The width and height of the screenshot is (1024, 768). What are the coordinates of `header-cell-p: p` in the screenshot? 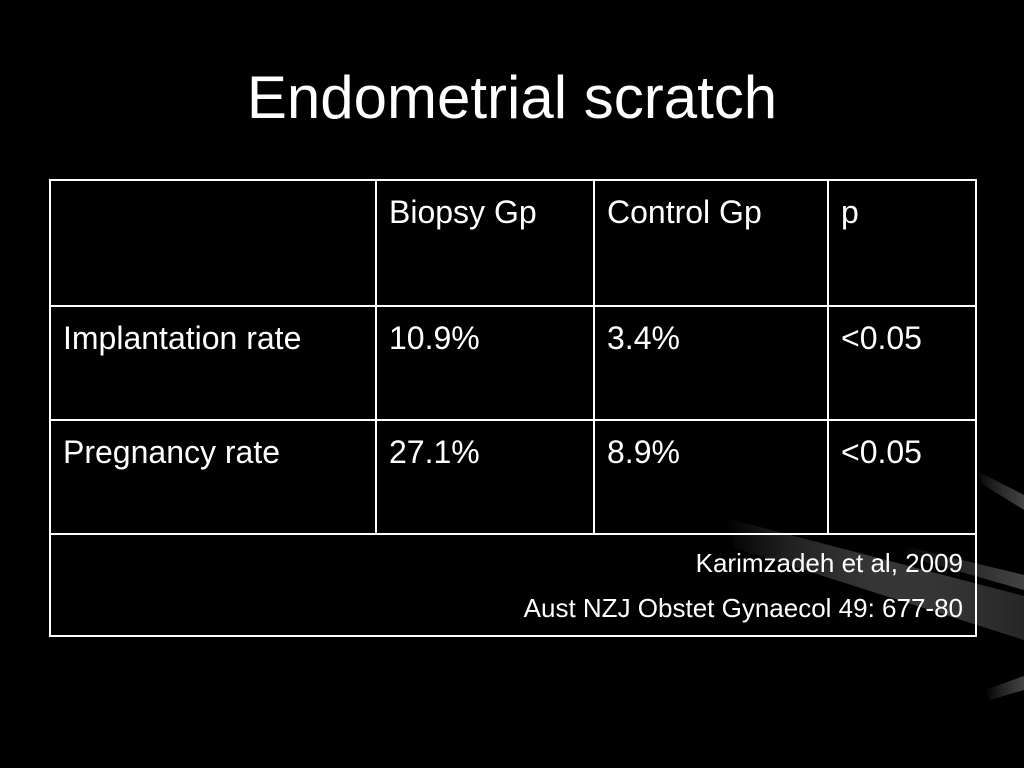 It's located at (902, 243).